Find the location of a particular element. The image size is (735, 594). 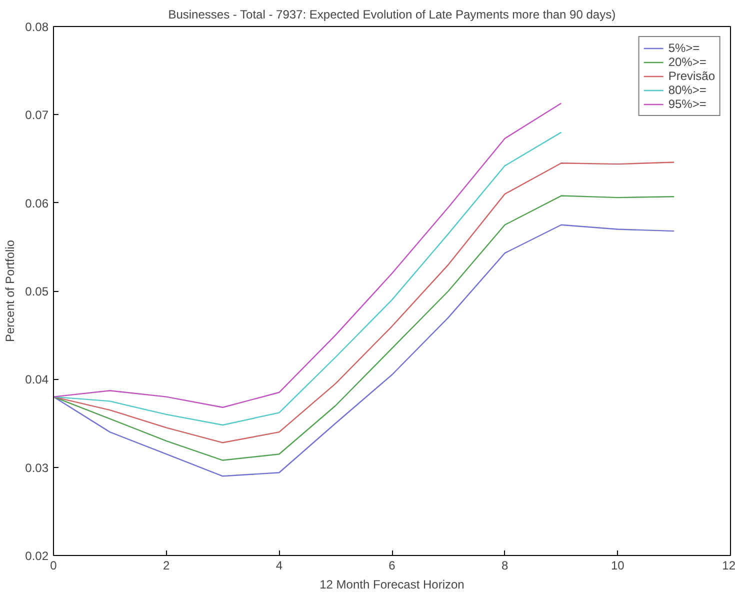

y-tick-label: 0.08 is located at coordinates (37, 27).